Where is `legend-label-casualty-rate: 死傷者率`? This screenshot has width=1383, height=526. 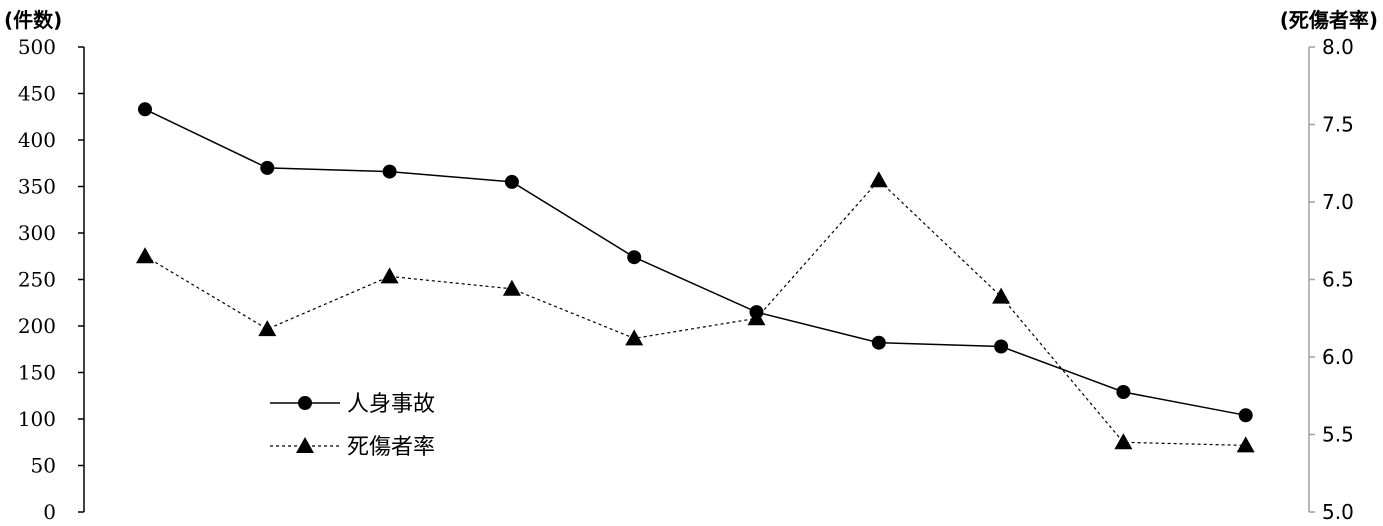 legend-label-casualty-rate: 死傷者率 is located at coordinates (391, 447).